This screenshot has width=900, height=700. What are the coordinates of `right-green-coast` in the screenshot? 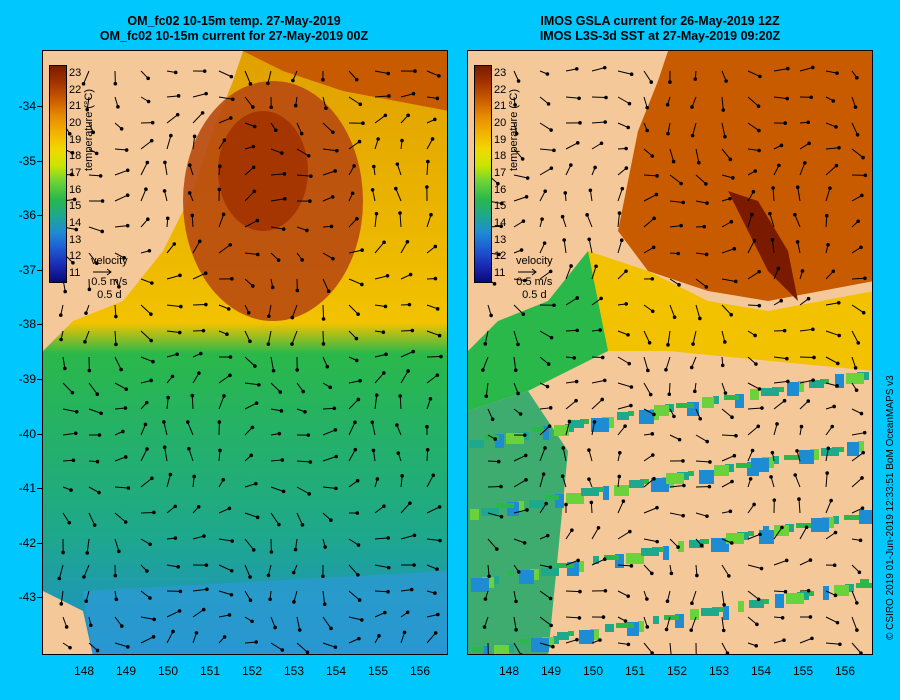 It's located at (538, 331).